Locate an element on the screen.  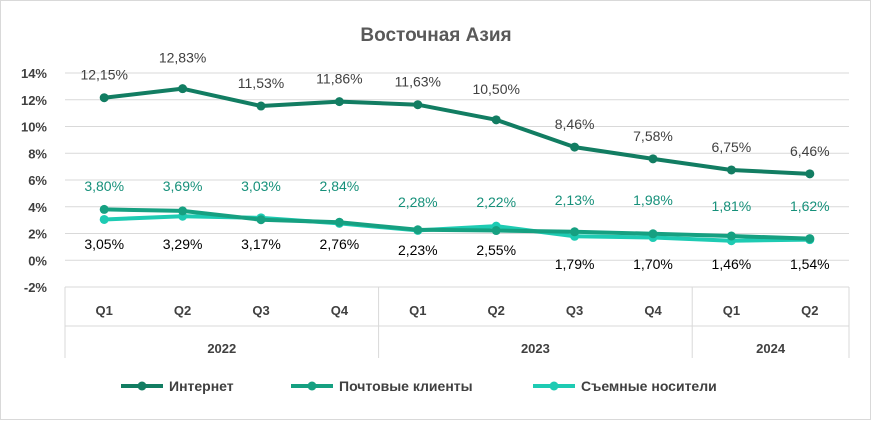
data-label: 7,58% is located at coordinates (653, 136).